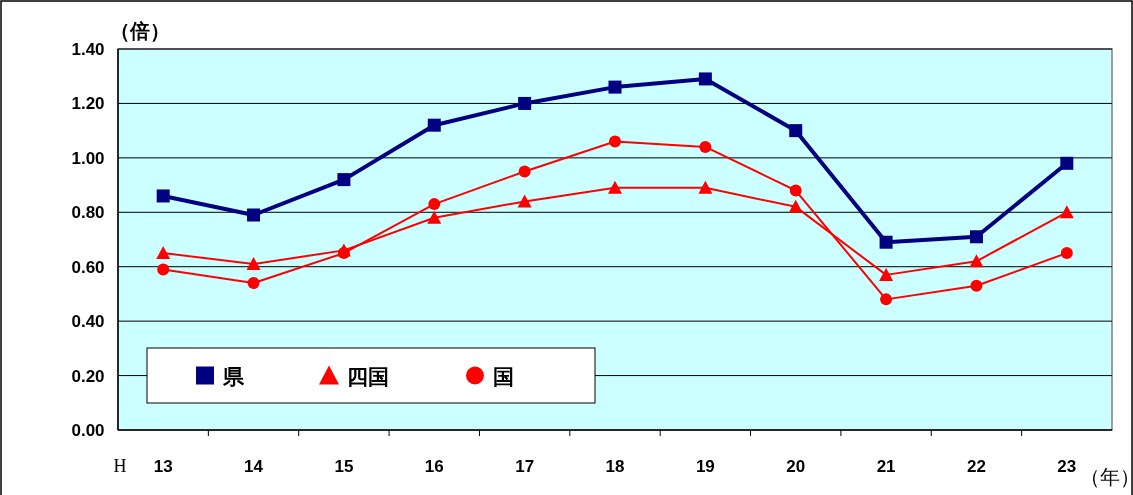 The height and width of the screenshot is (495, 1133). What do you see at coordinates (1067, 466) in the screenshot?
I see `x-tick-label: 23` at bounding box center [1067, 466].